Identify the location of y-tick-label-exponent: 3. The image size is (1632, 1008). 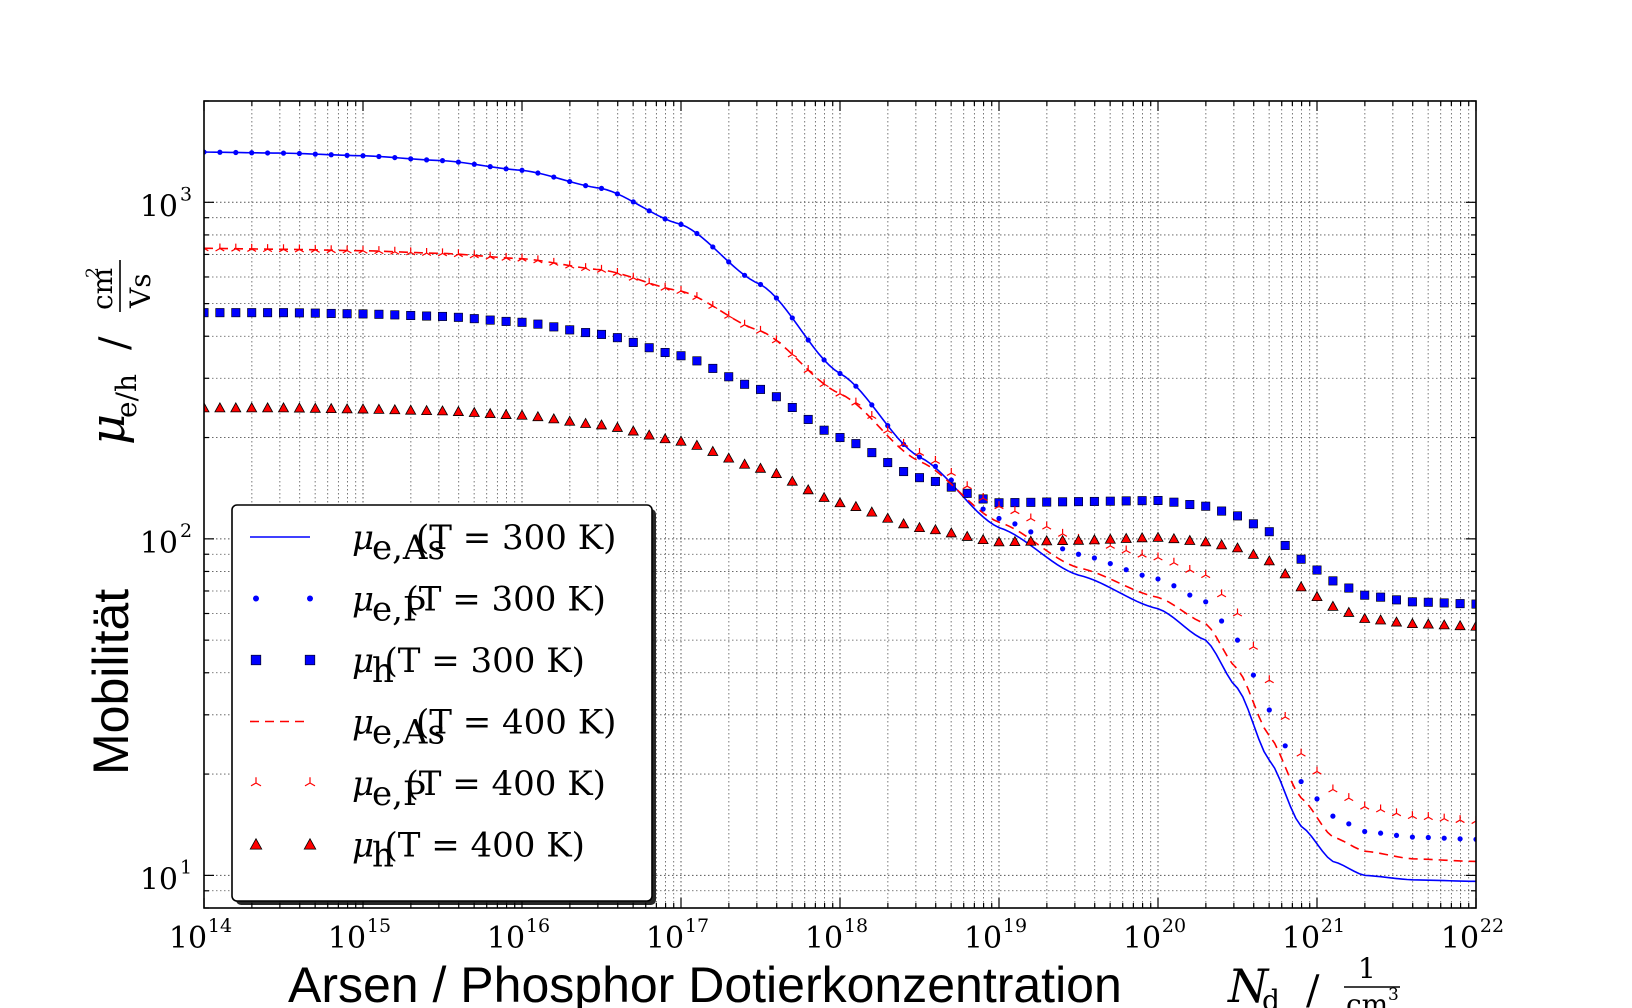
(186, 194).